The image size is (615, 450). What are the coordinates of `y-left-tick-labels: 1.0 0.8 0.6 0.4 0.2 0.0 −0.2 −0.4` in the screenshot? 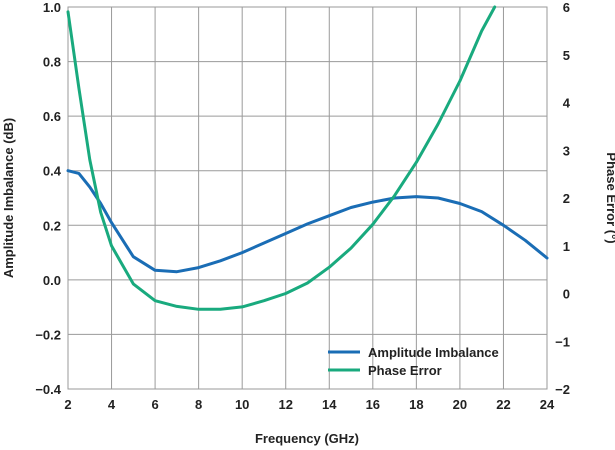 It's located at (48, 198).